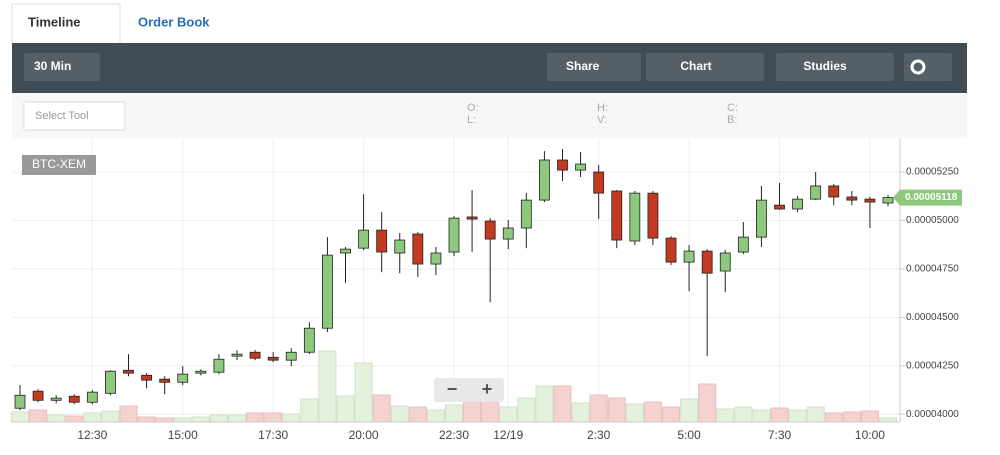 The width and height of the screenshot is (1000, 455). Describe the element at coordinates (599, 435) in the screenshot. I see `x-tick-label: 2:30` at that location.